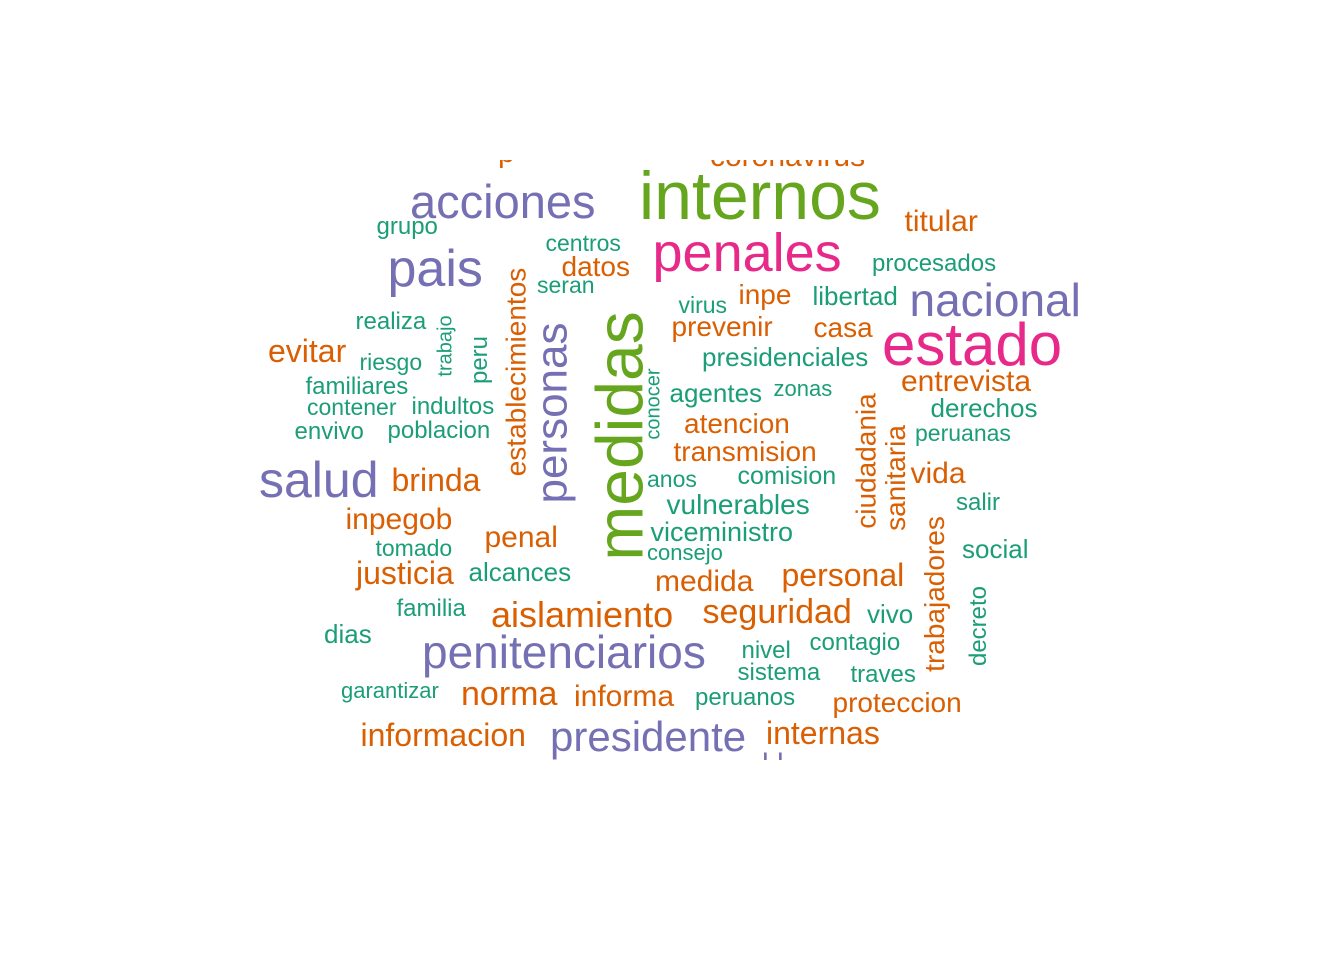 The width and height of the screenshot is (1344, 960). What do you see at coordinates (552, 413) in the screenshot?
I see `word-personas: personas` at bounding box center [552, 413].